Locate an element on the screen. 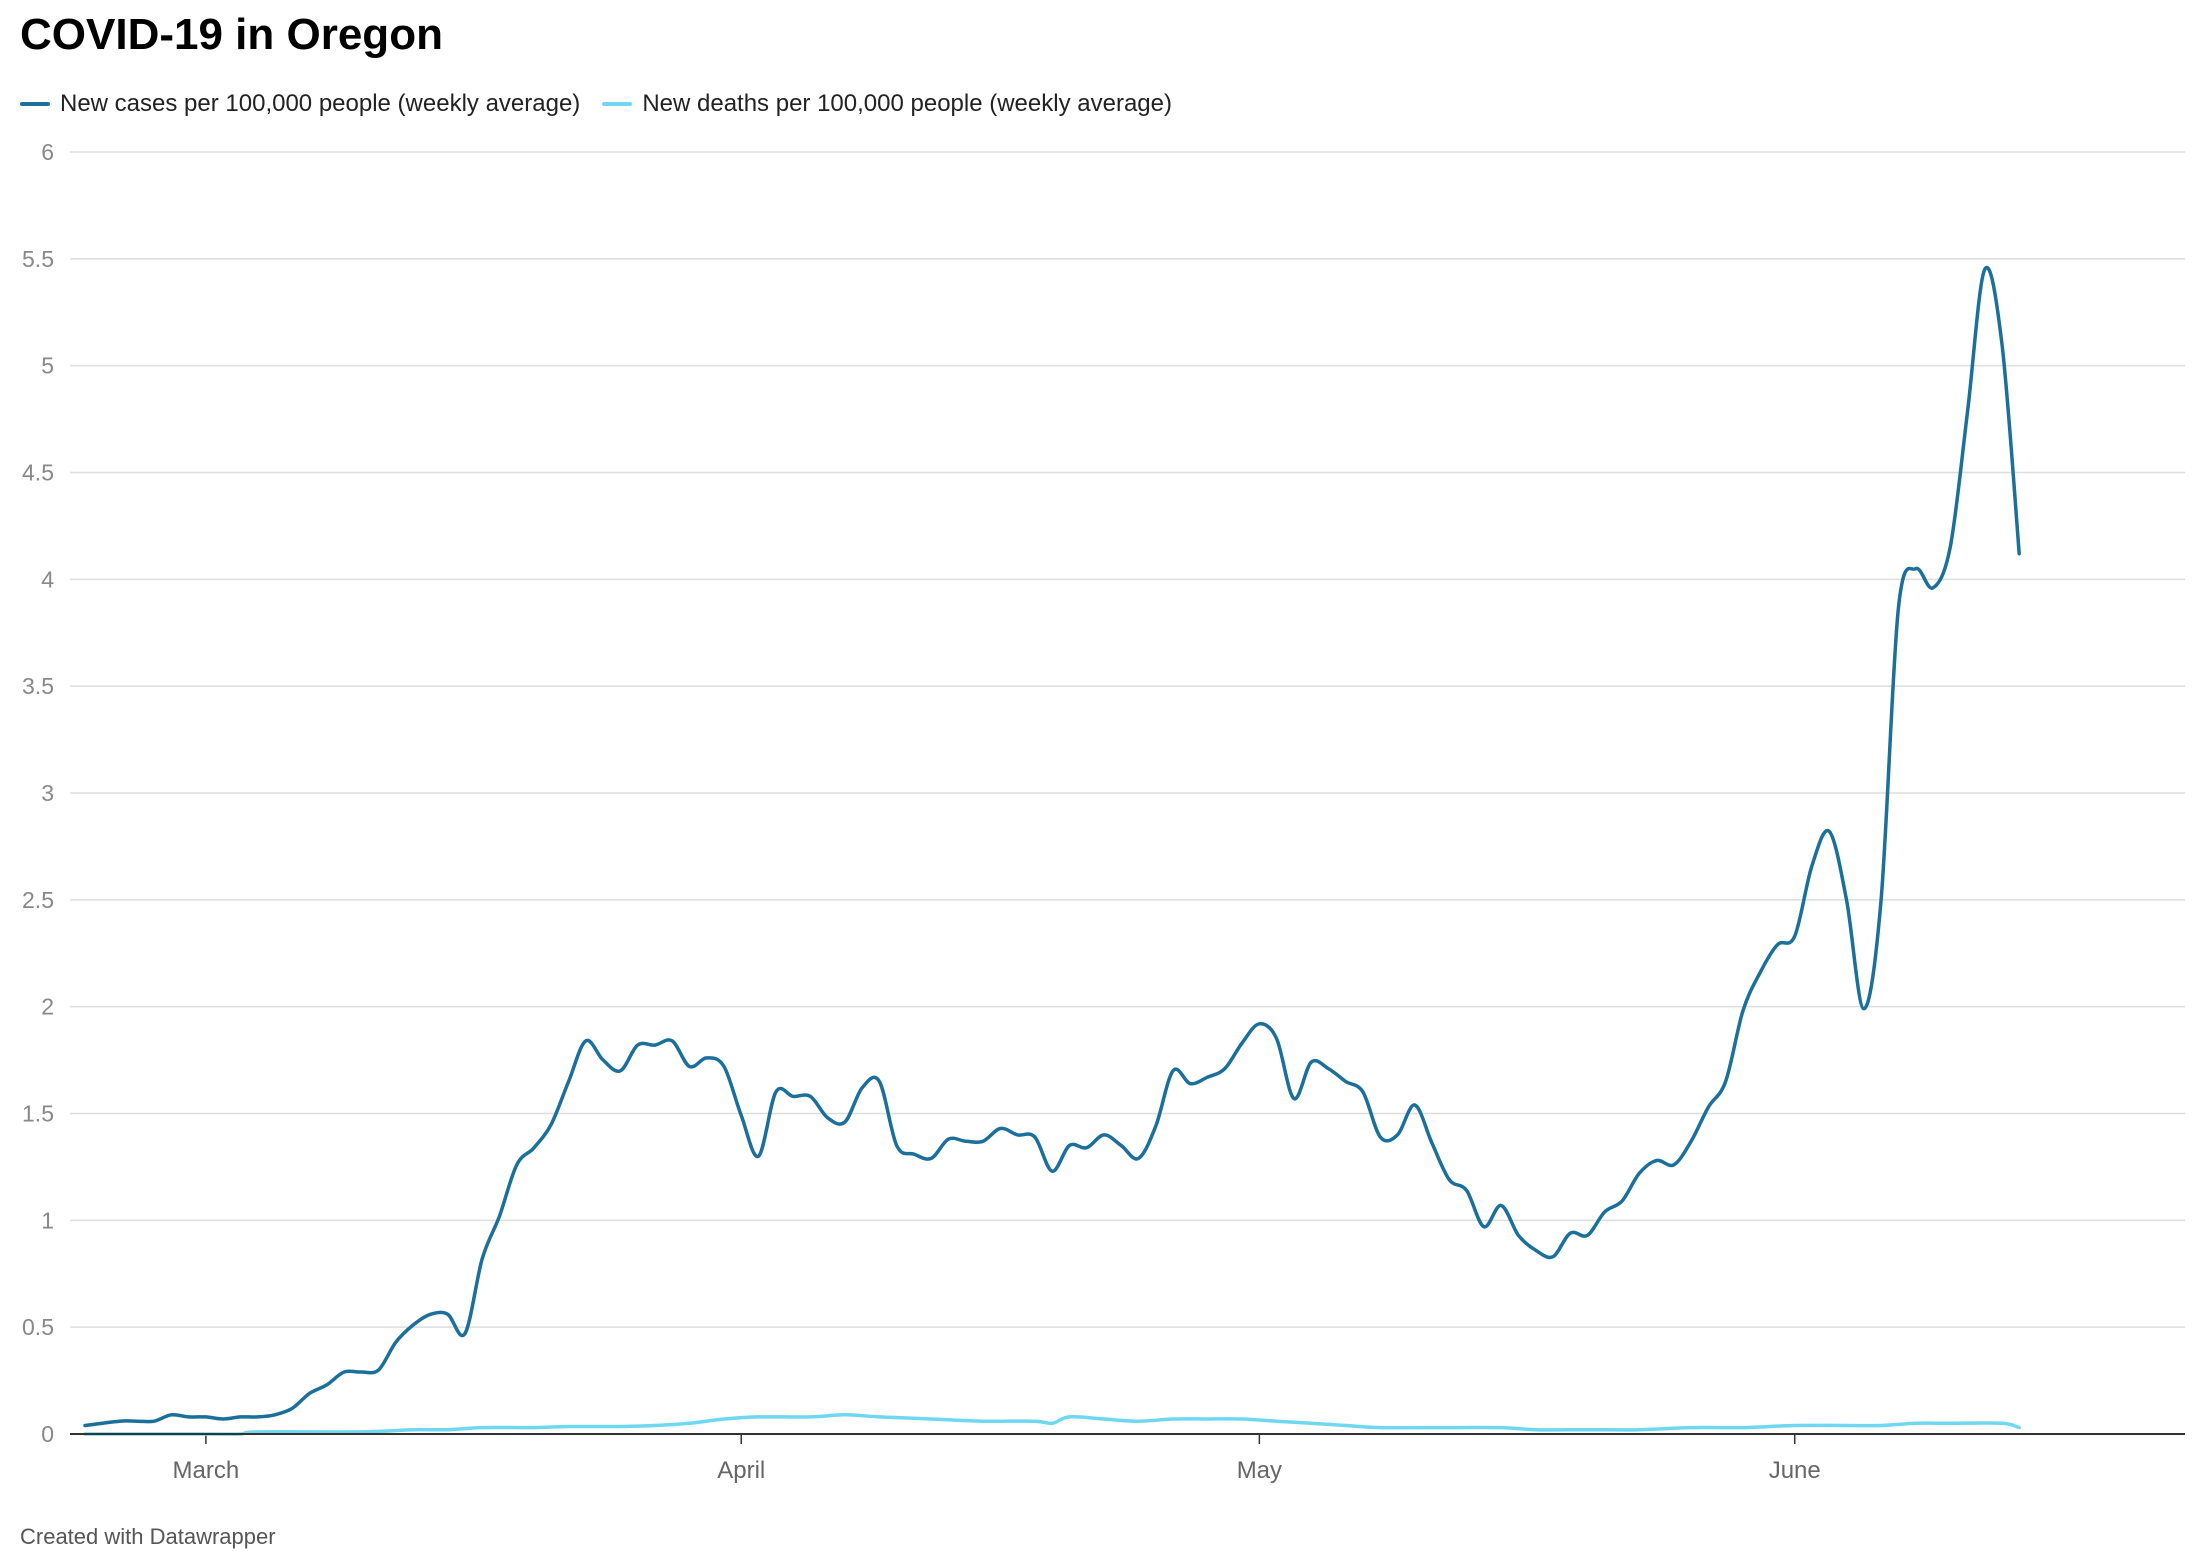 The image size is (2200, 1568). y-tick-label: 3 is located at coordinates (47, 793).